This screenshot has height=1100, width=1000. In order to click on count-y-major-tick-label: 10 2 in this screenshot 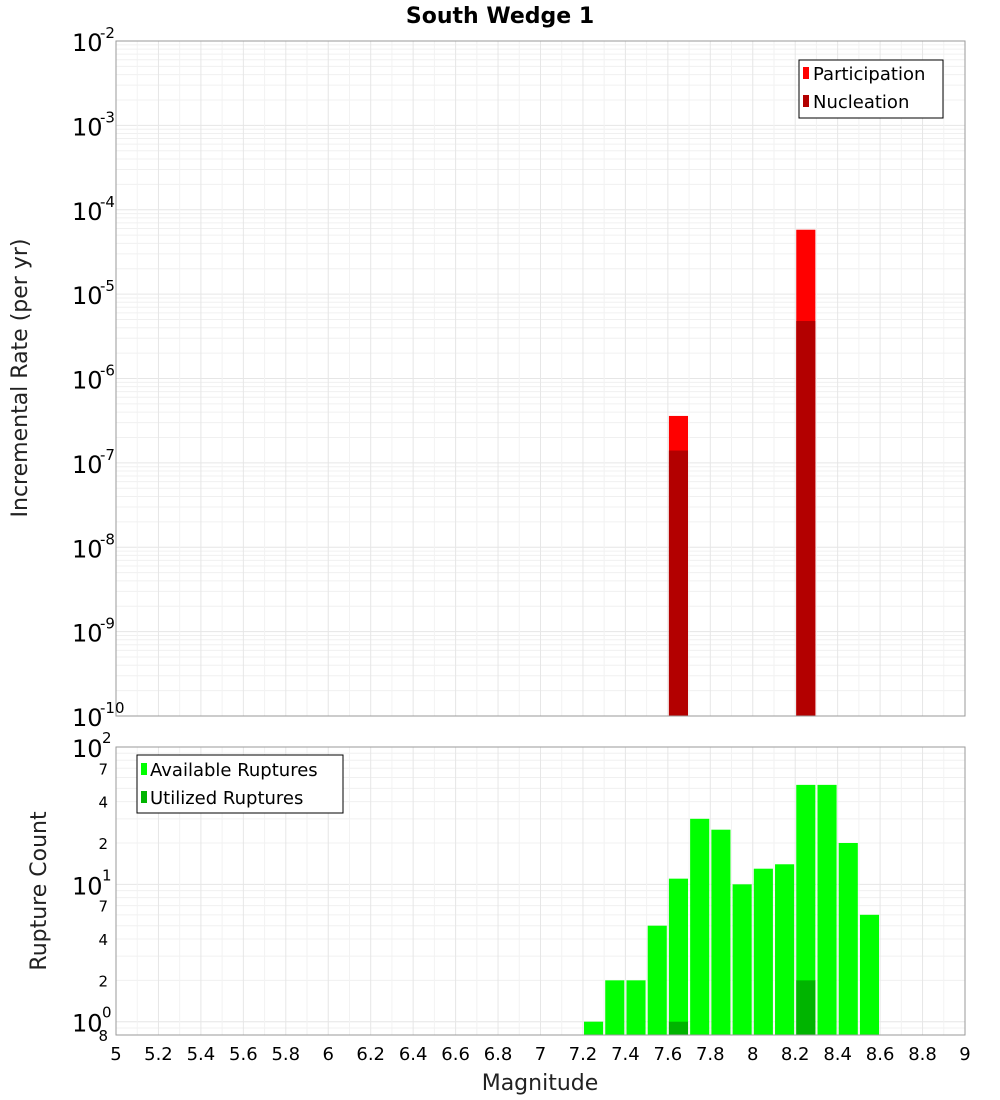, I will do `click(92, 746)`.